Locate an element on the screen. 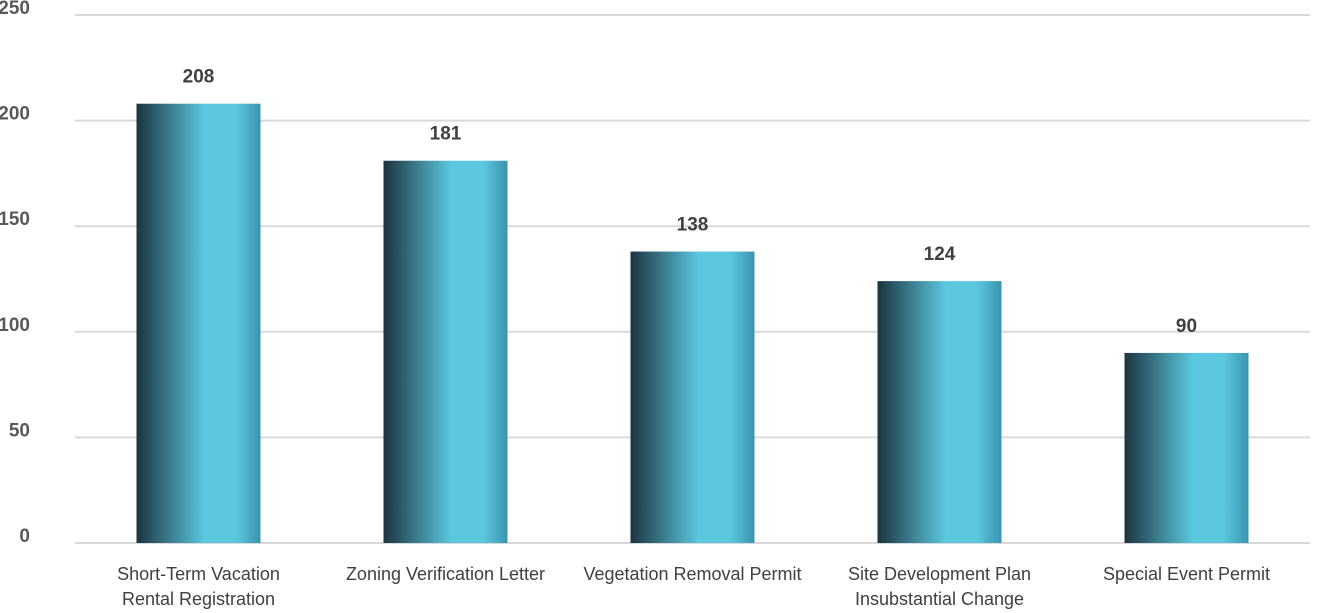 This screenshot has width=1326, height=613. y-tick-label: 200 is located at coordinates (15, 114).